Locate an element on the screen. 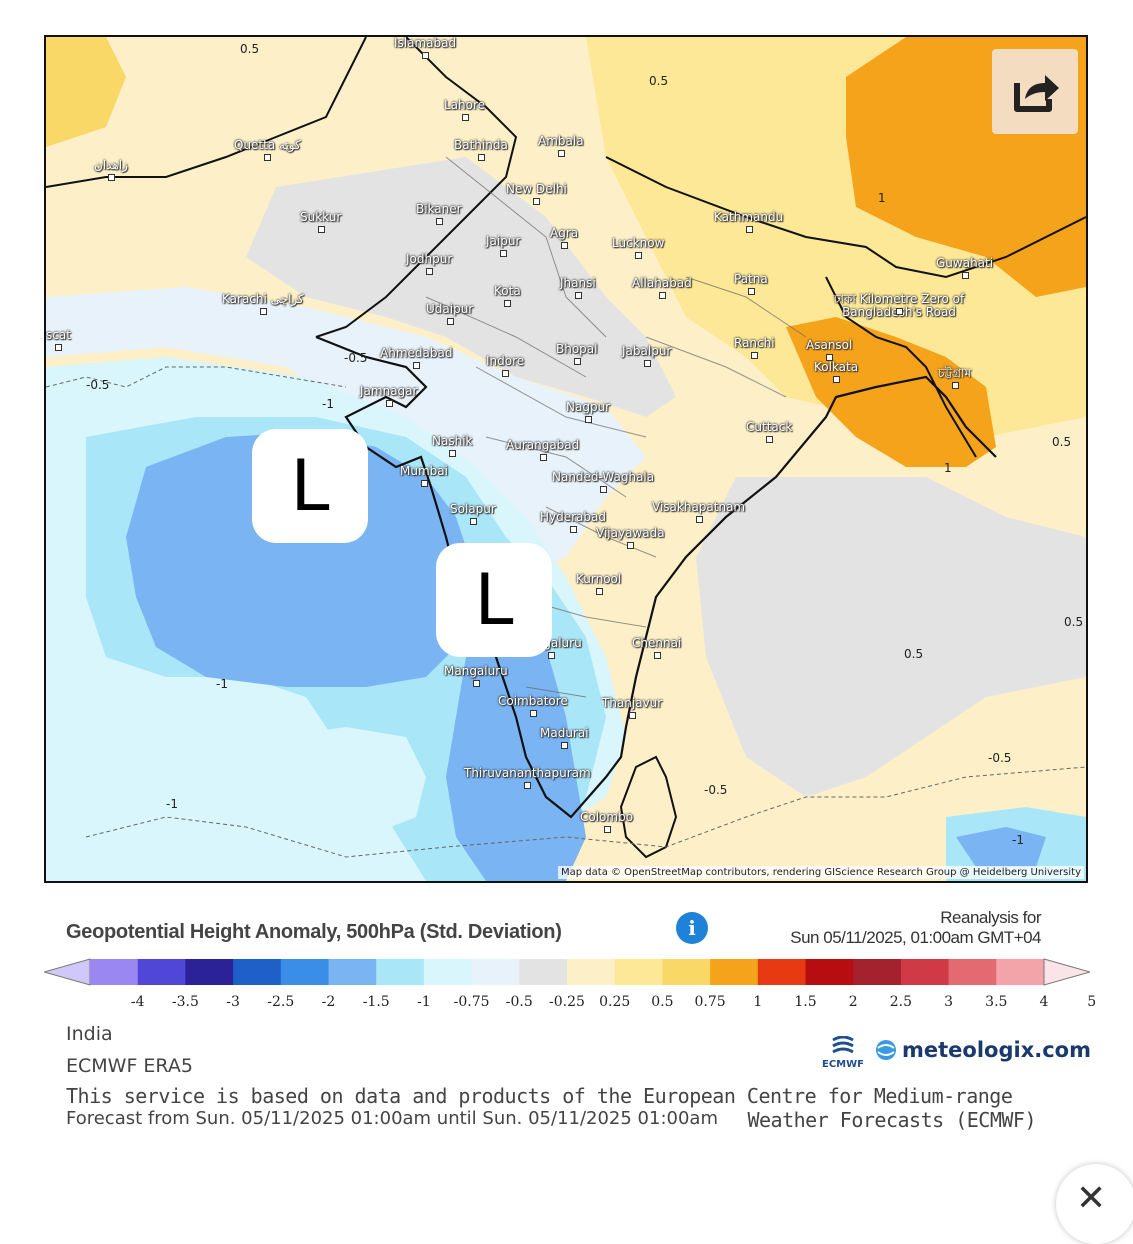 The width and height of the screenshot is (1133, 1244). city-label: Jabalpur is located at coordinates (647, 355).